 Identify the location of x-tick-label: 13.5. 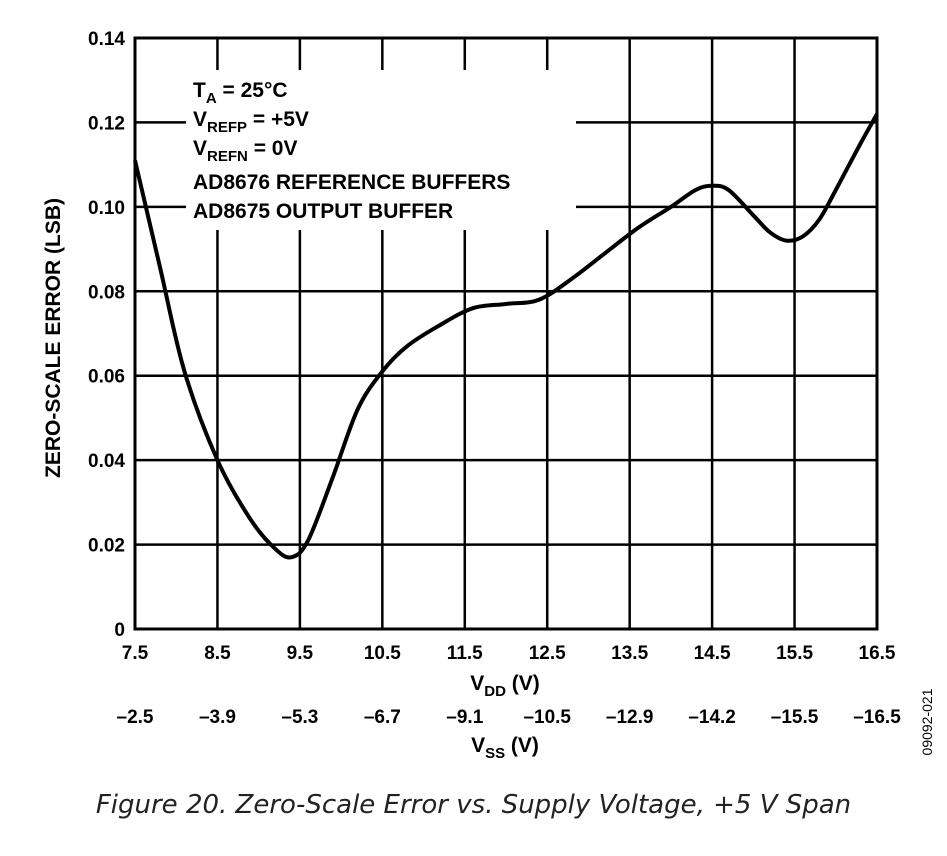
(629, 653).